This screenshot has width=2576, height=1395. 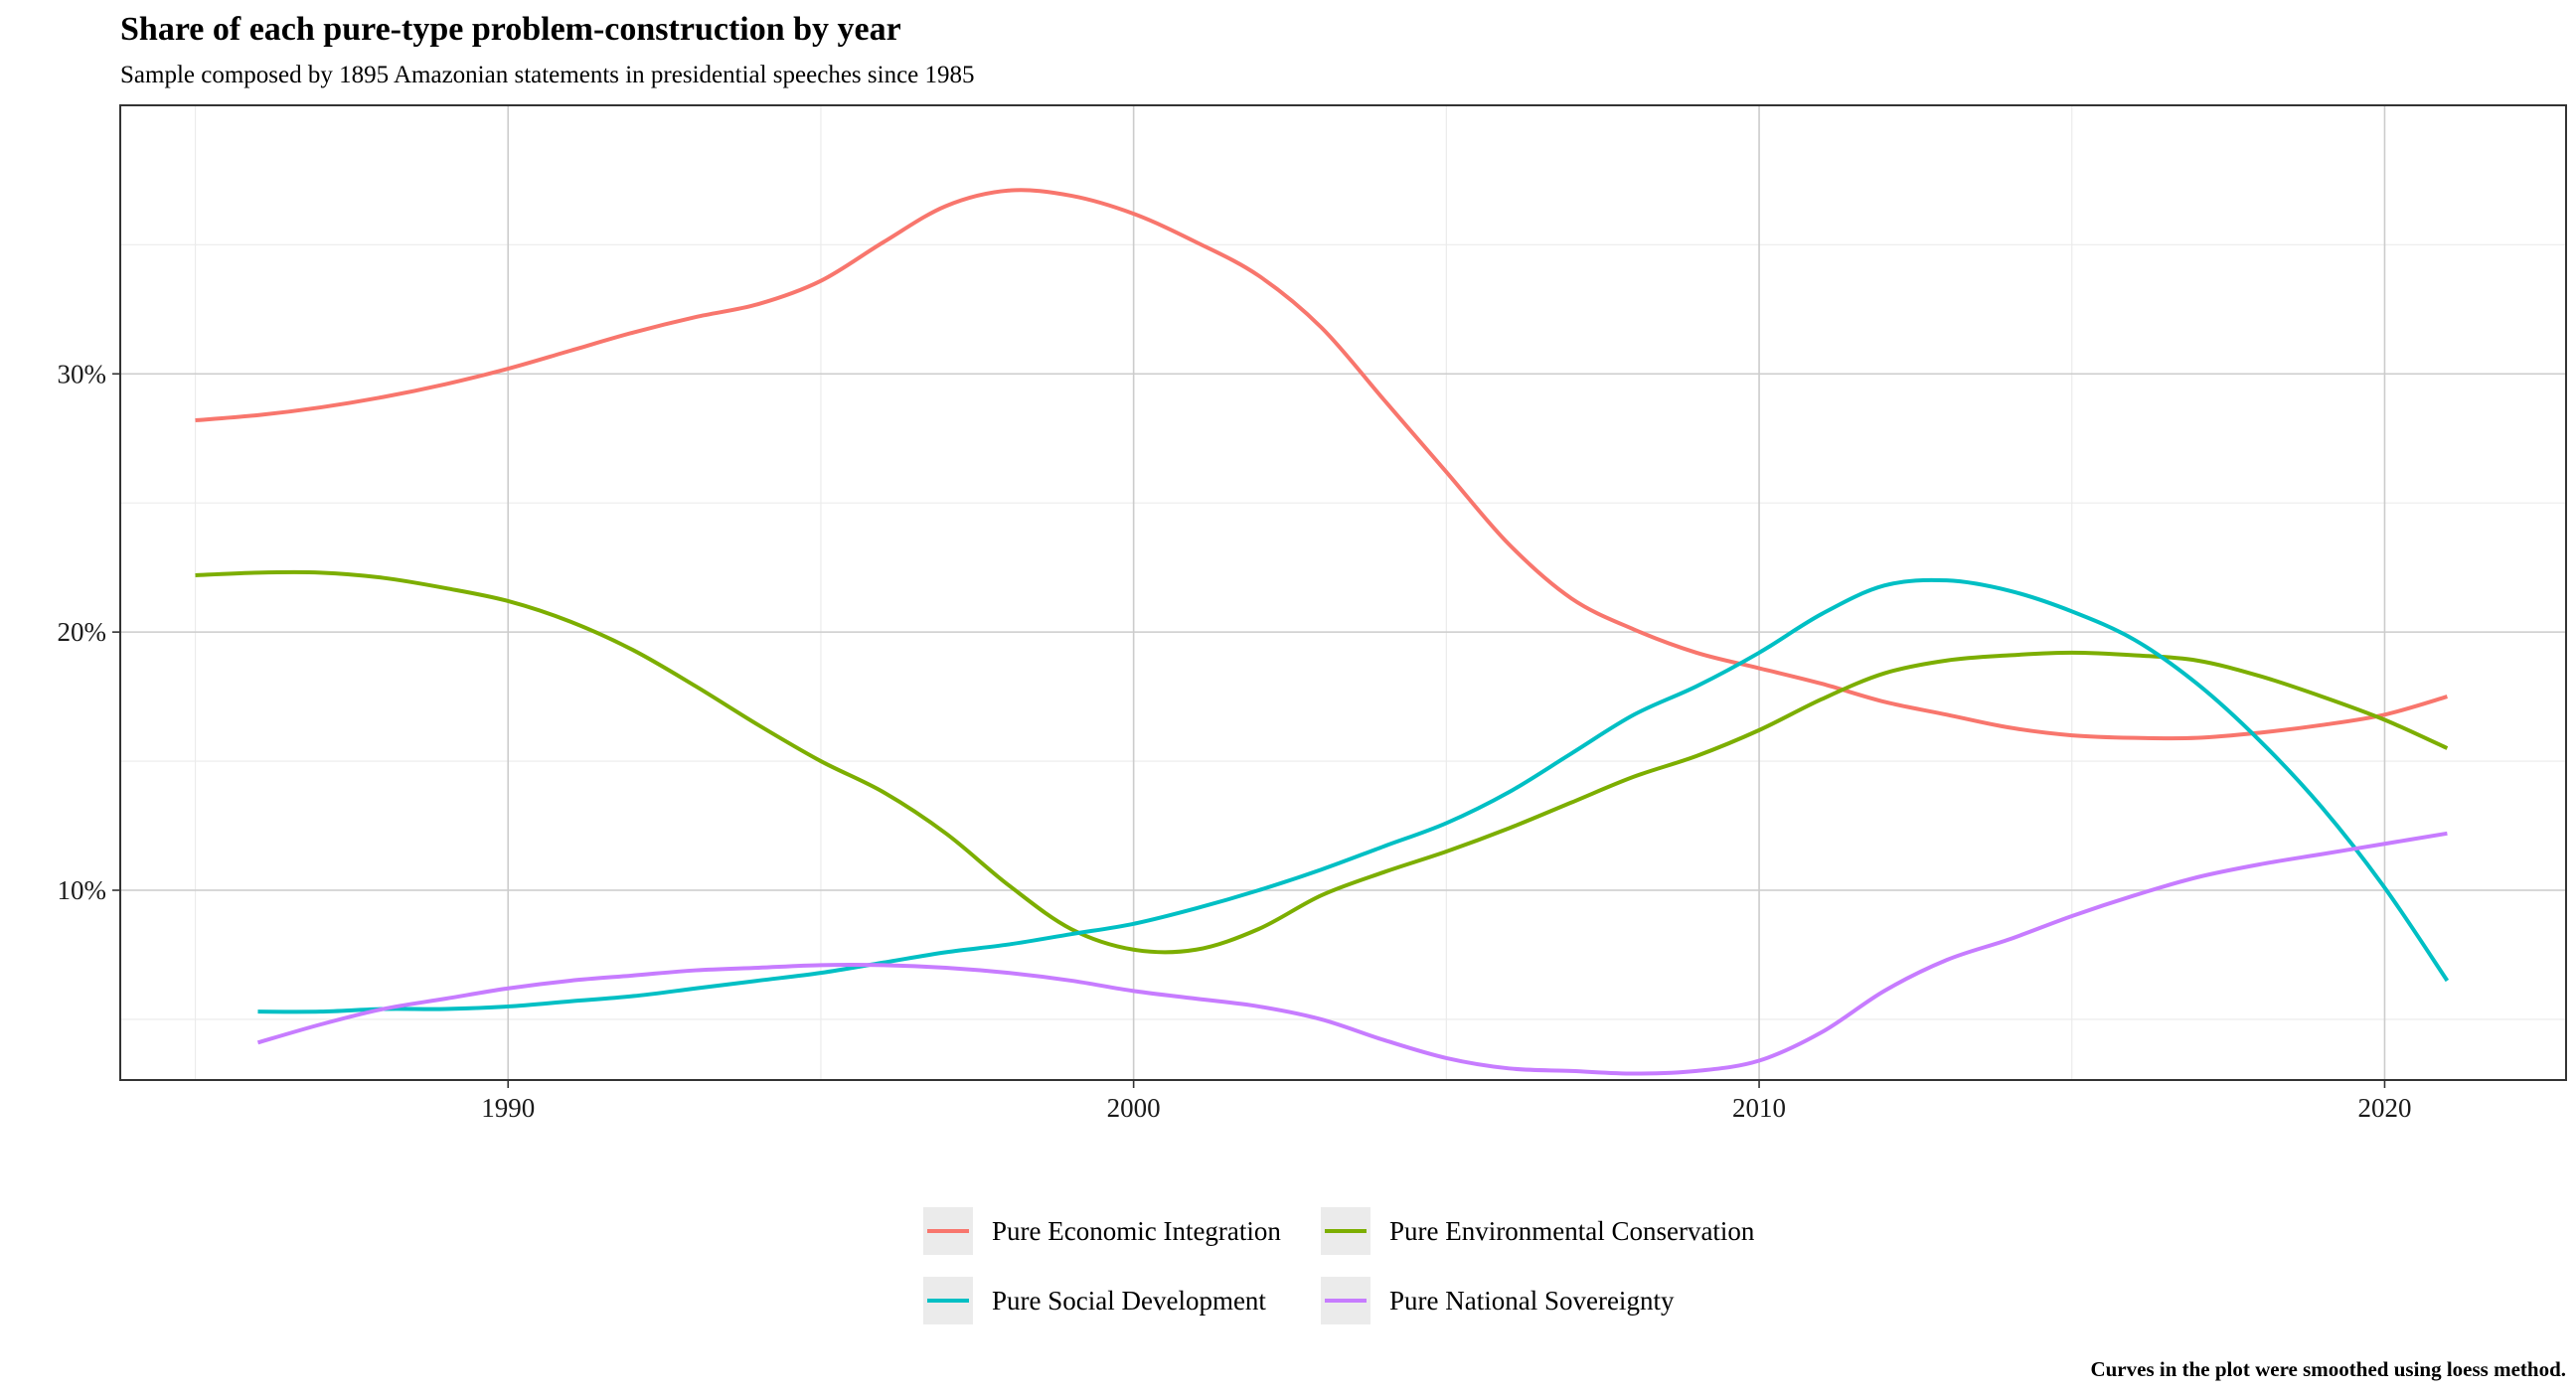 I want to click on legend-item-pure-environmental-conservation: Pure Environmental Conservation, so click(x=1538, y=1231).